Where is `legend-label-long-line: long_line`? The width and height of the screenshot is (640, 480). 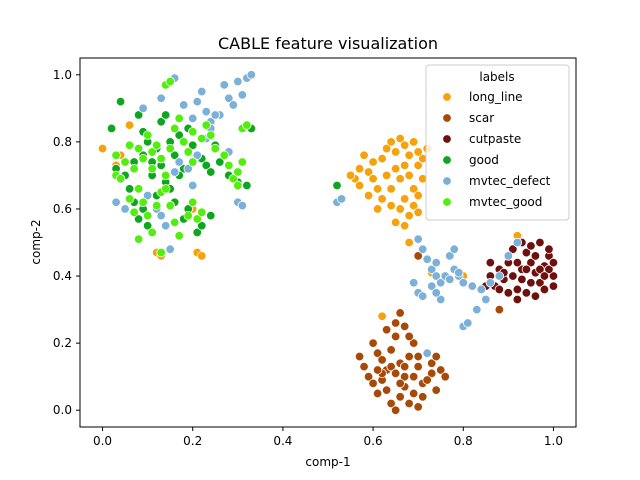 legend-label-long-line: long_line is located at coordinates (496, 97).